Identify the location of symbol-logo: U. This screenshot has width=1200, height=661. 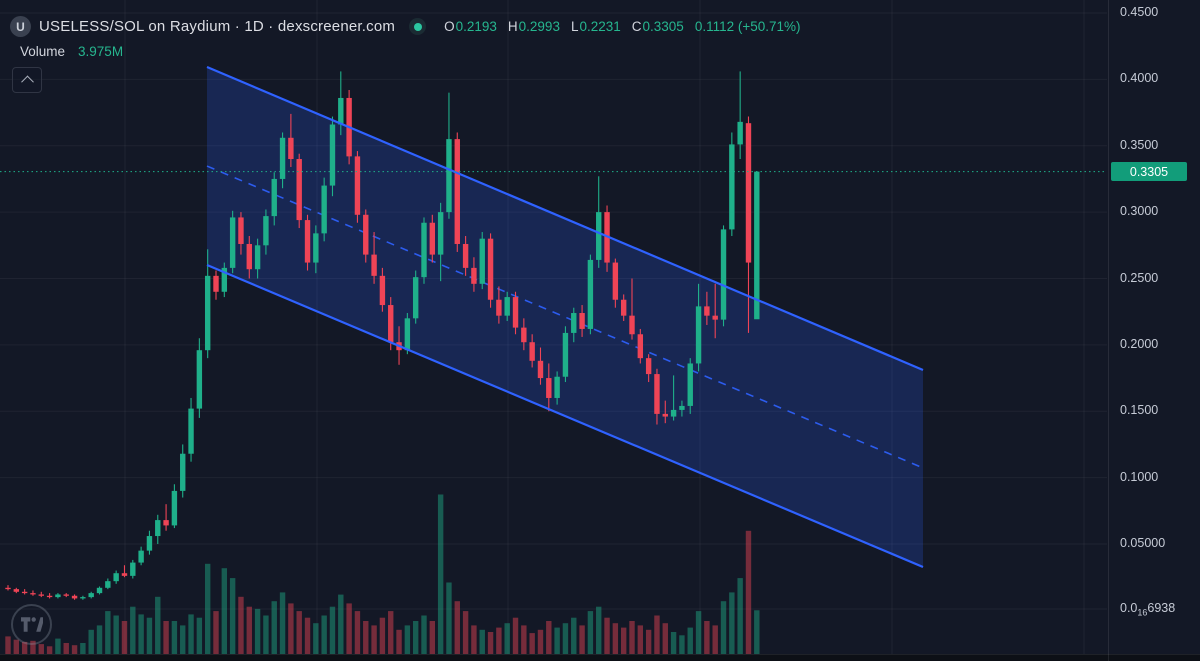
(20, 26).